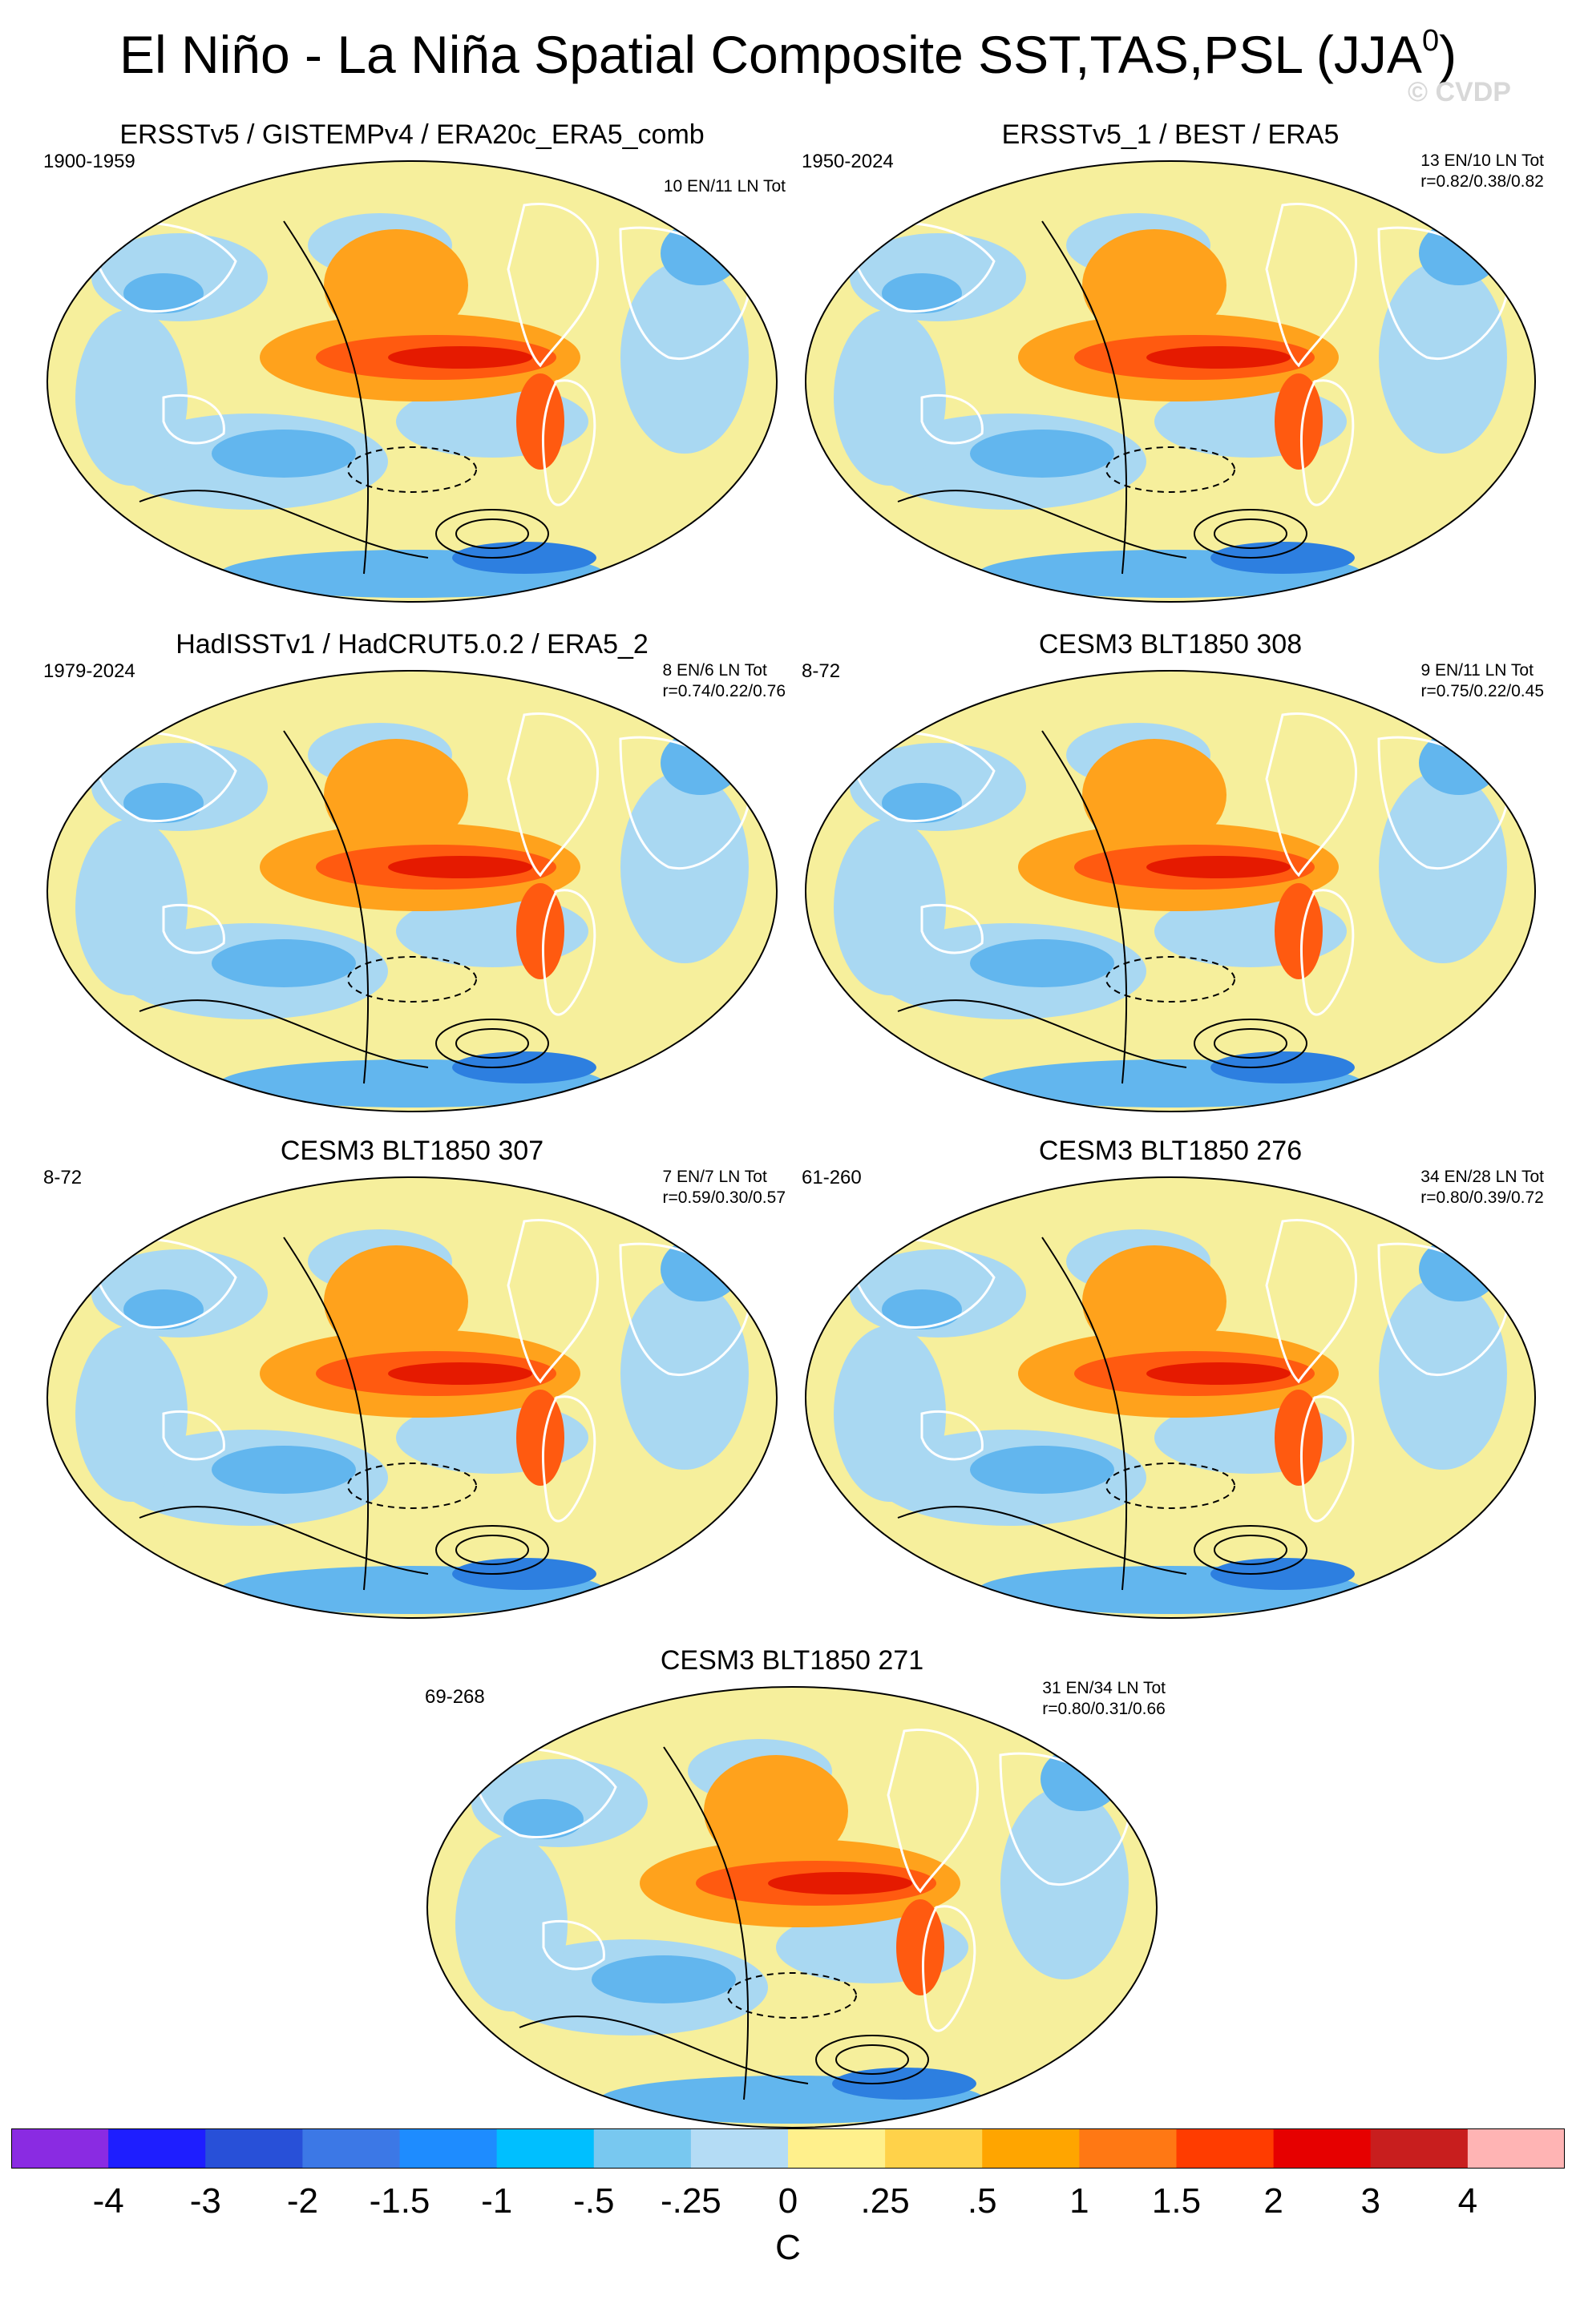 Image resolution: width=1576 pixels, height=2324 pixels. I want to click on panel-corr: r=0.80/0.39/0.72, so click(1482, 1197).